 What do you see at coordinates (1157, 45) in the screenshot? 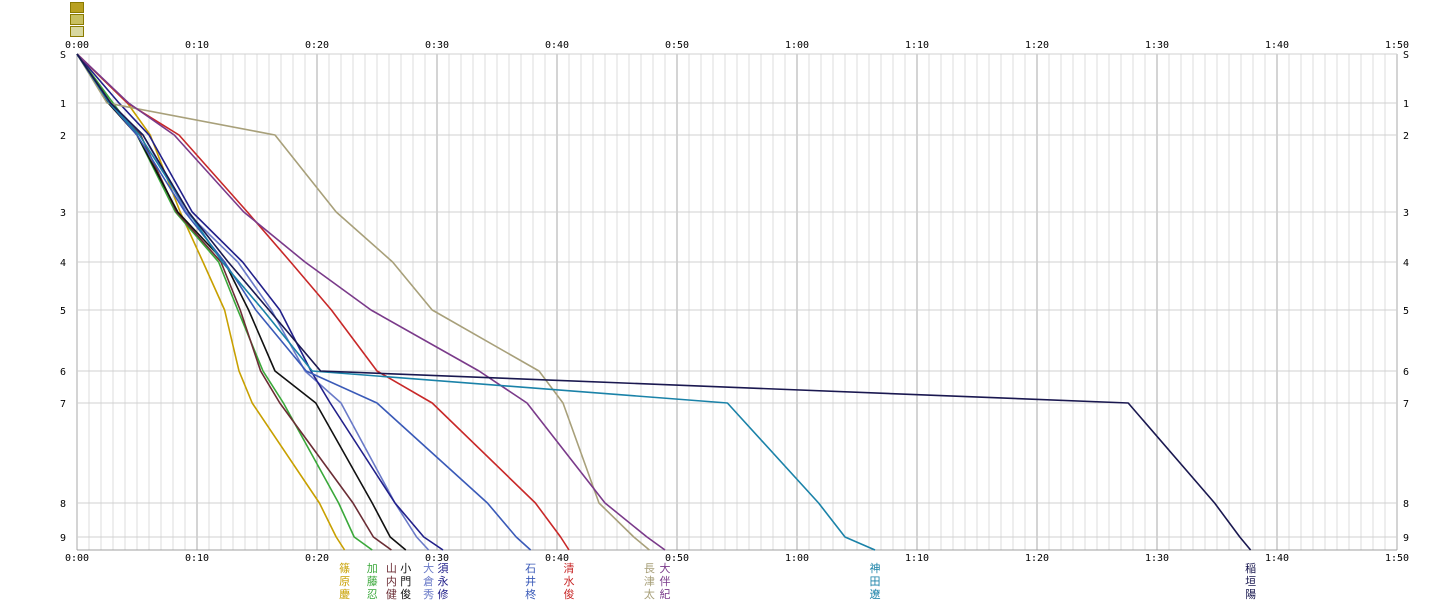
I see `x-tick-top: 1:30` at bounding box center [1157, 45].